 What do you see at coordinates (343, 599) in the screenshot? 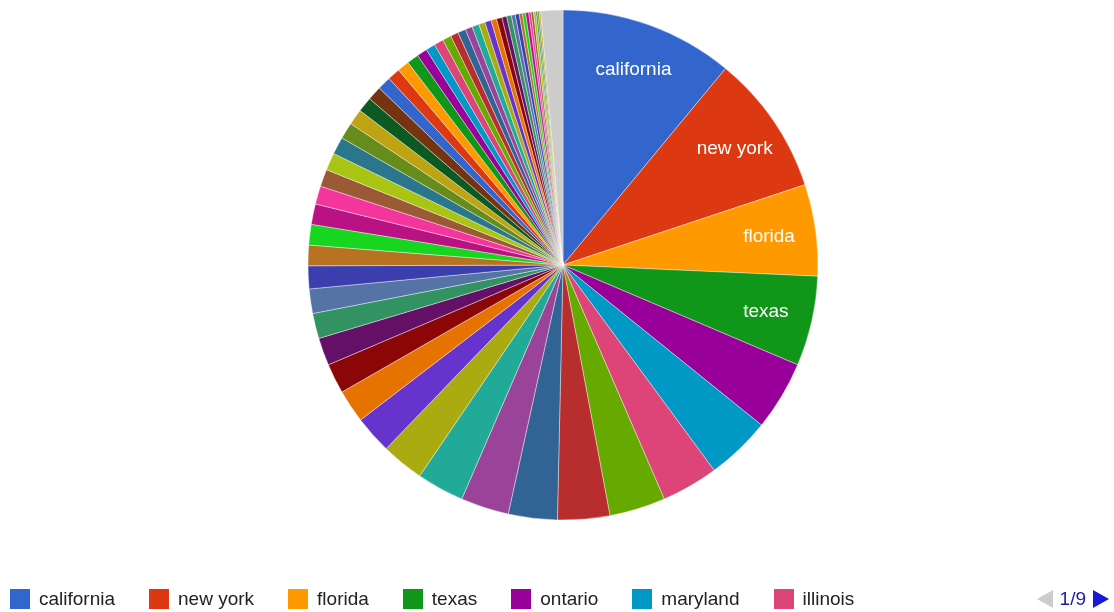
I see `legend-label: florida` at bounding box center [343, 599].